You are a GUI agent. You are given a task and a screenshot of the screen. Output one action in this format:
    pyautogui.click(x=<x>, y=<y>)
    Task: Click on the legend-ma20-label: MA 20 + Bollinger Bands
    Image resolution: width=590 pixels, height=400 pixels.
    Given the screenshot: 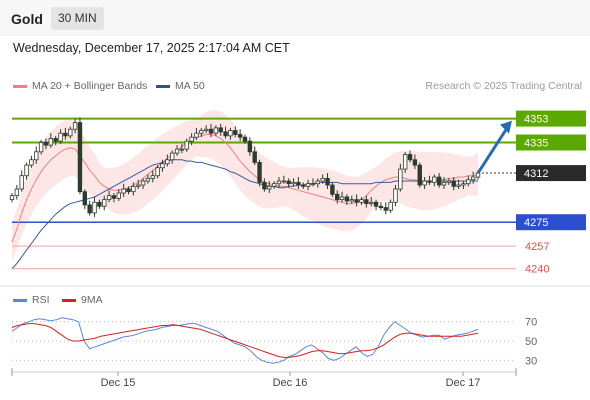 What is the action you would take?
    pyautogui.click(x=90, y=86)
    